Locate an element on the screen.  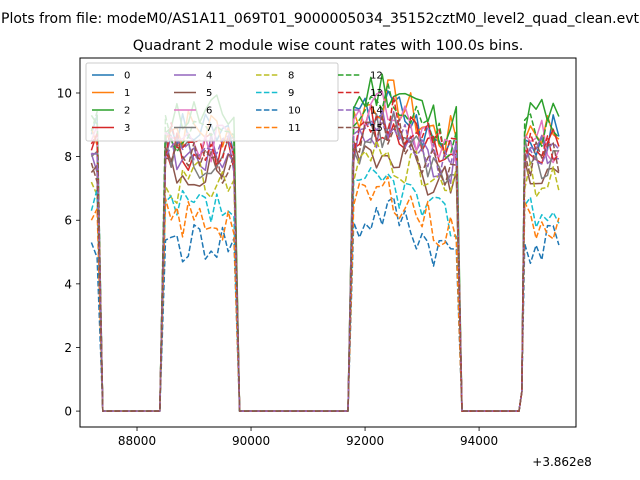
legend-box is located at coordinates (212, 102).